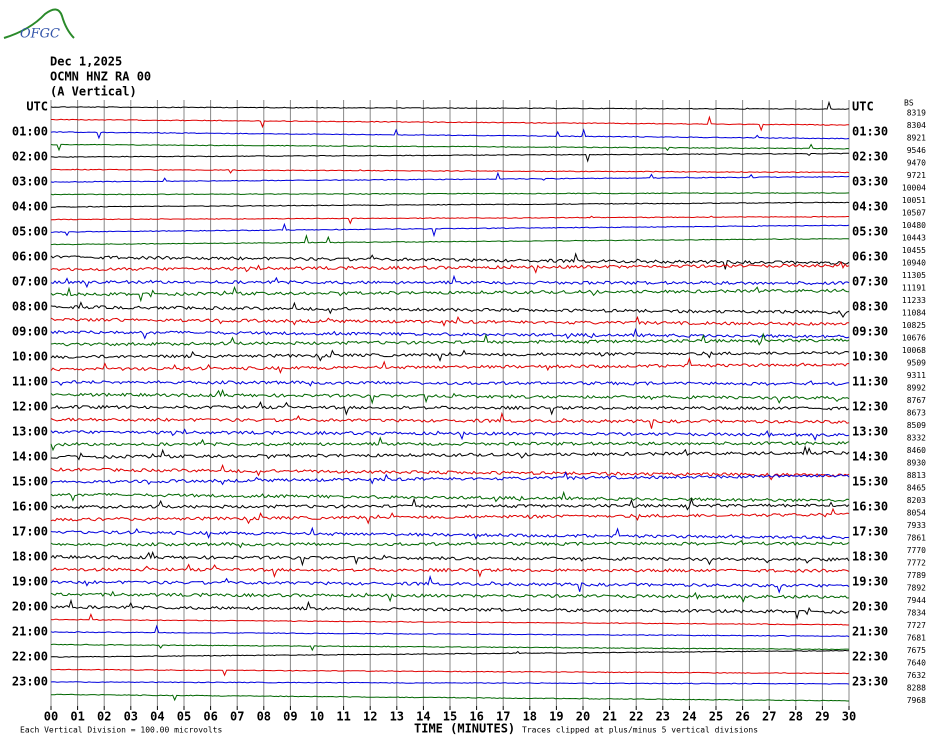  What do you see at coordinates (343, 717) in the screenshot?
I see `x-tick-label: 11` at bounding box center [343, 717].